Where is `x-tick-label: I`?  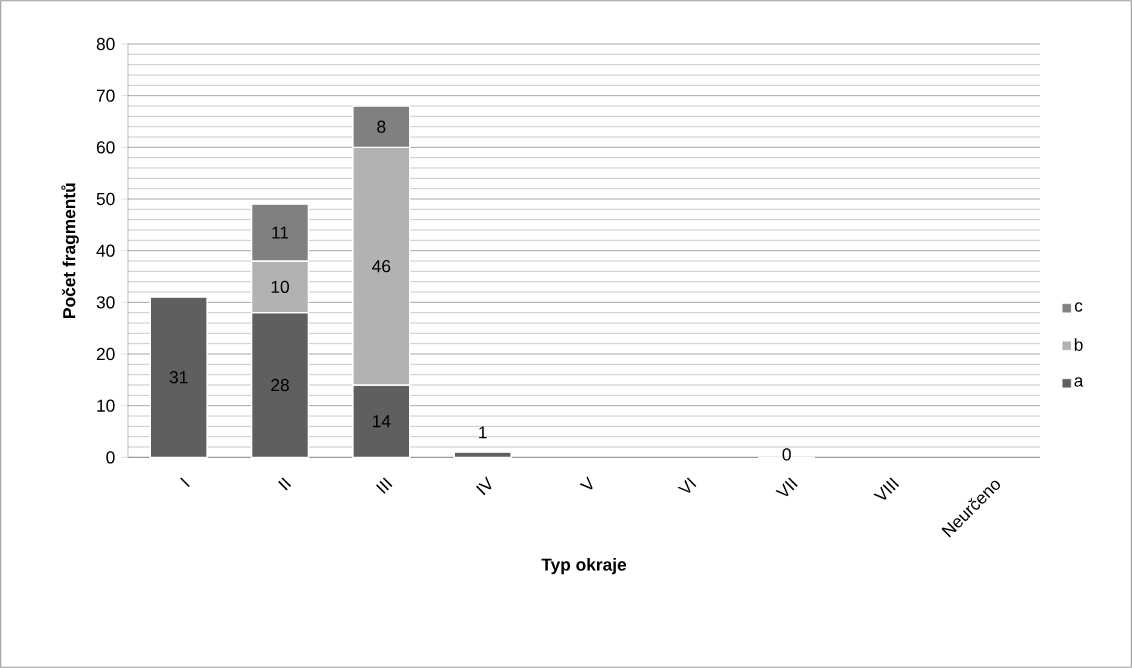
x-tick-label: I is located at coordinates (185, 482).